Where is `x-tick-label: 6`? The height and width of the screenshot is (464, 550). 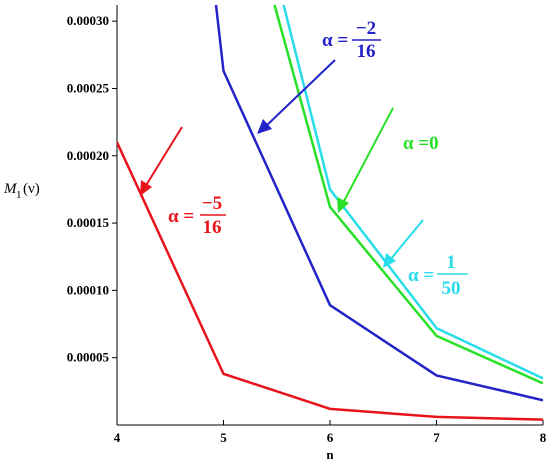 x-tick-label: 6 is located at coordinates (330, 437).